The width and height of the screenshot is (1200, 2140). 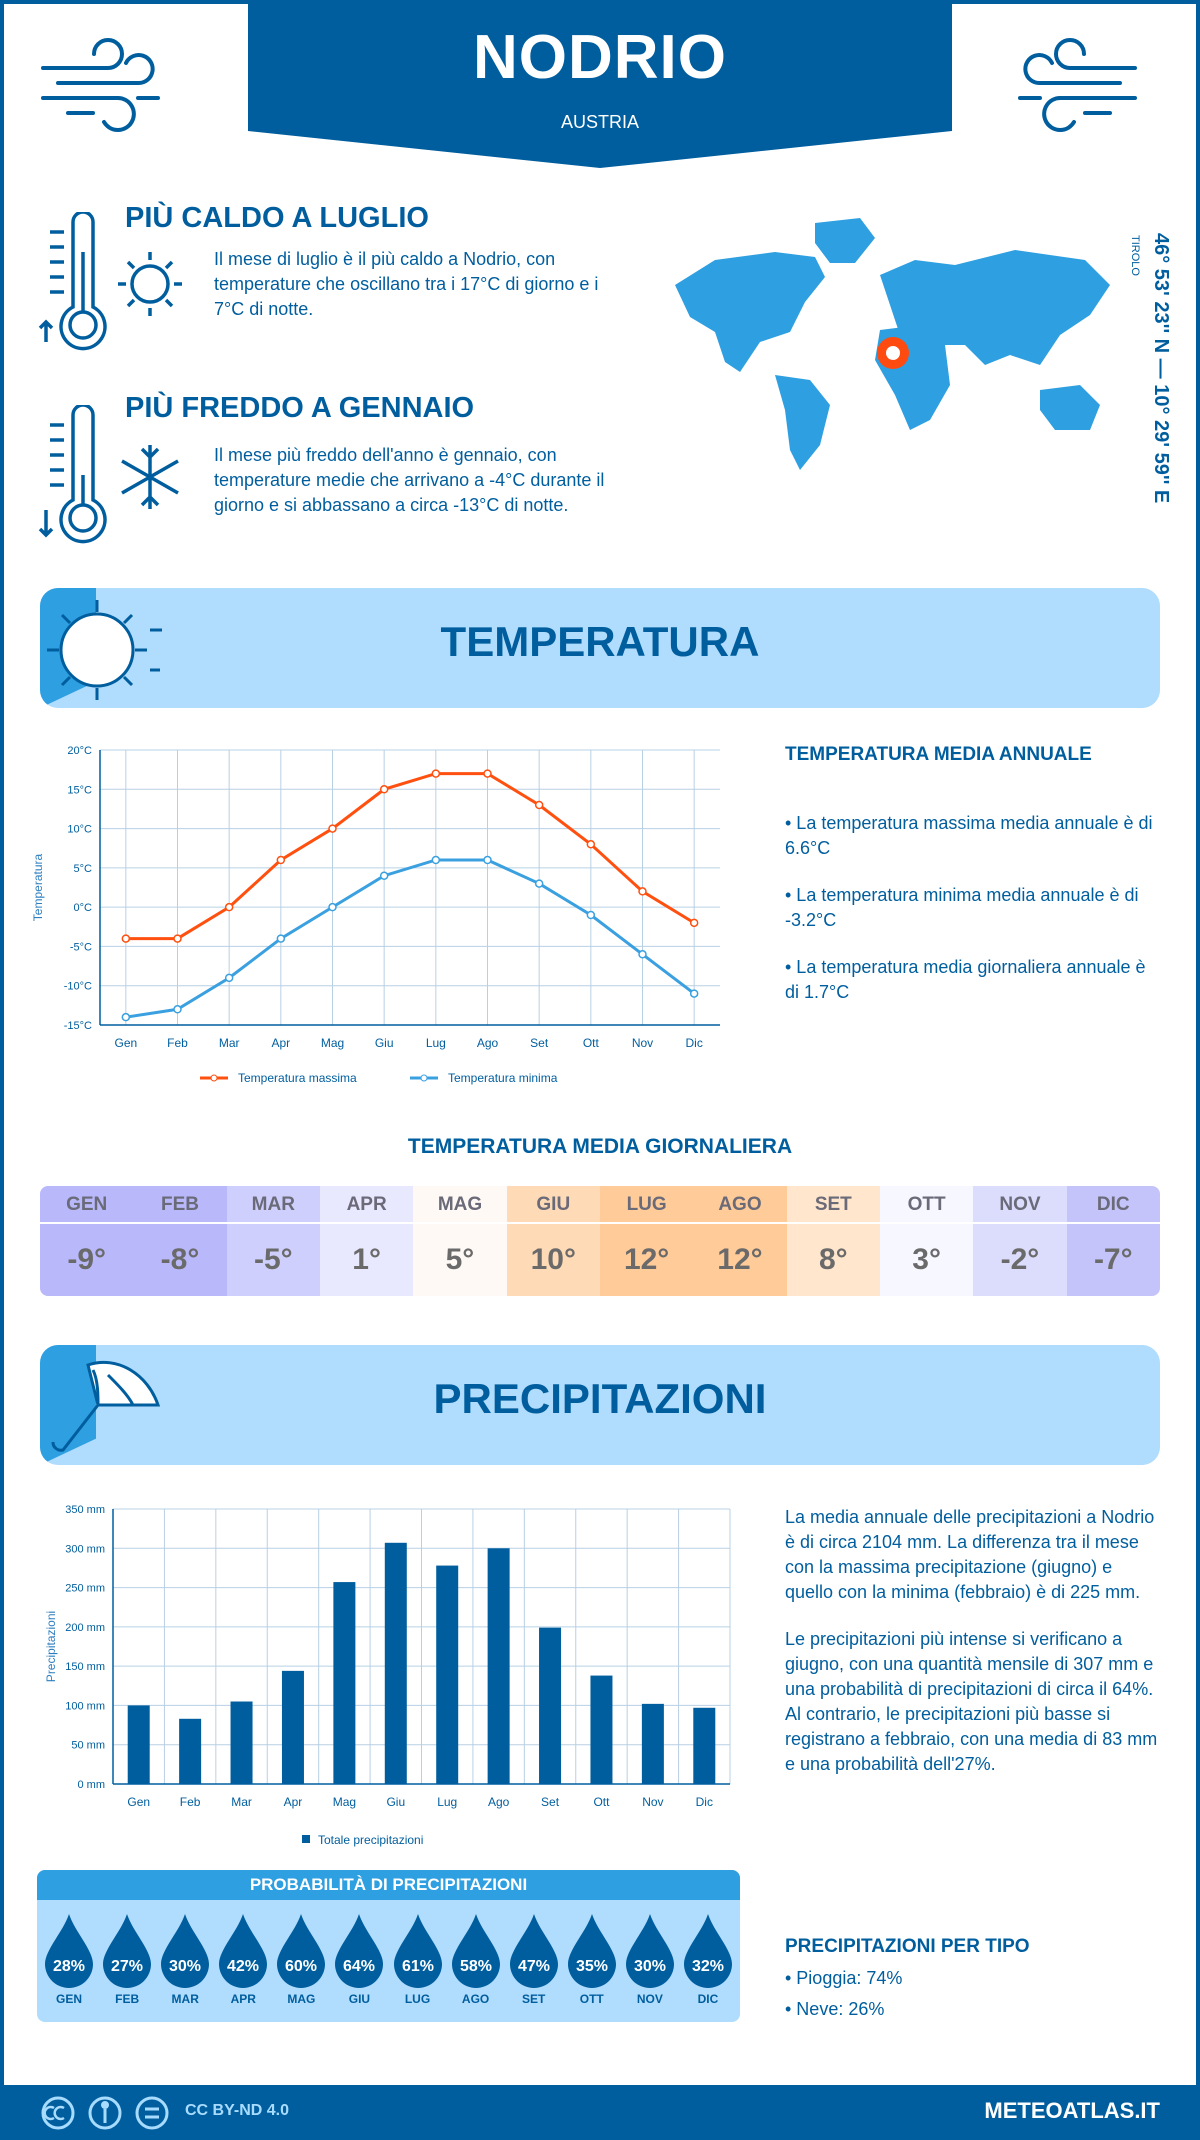 What do you see at coordinates (83, 908) in the screenshot?
I see `y-tick-label: 0°C` at bounding box center [83, 908].